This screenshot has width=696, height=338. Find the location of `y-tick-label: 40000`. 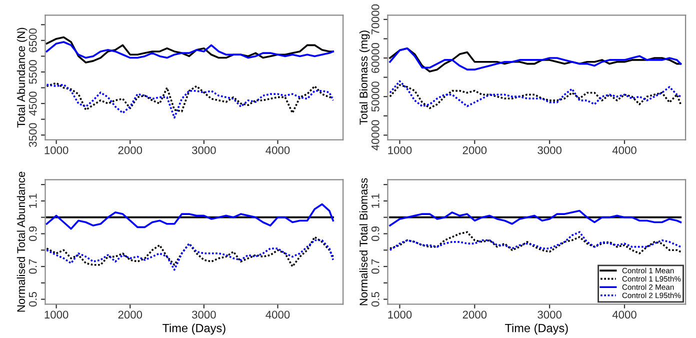

y-tick-label: 40000 is located at coordinates (375, 135).